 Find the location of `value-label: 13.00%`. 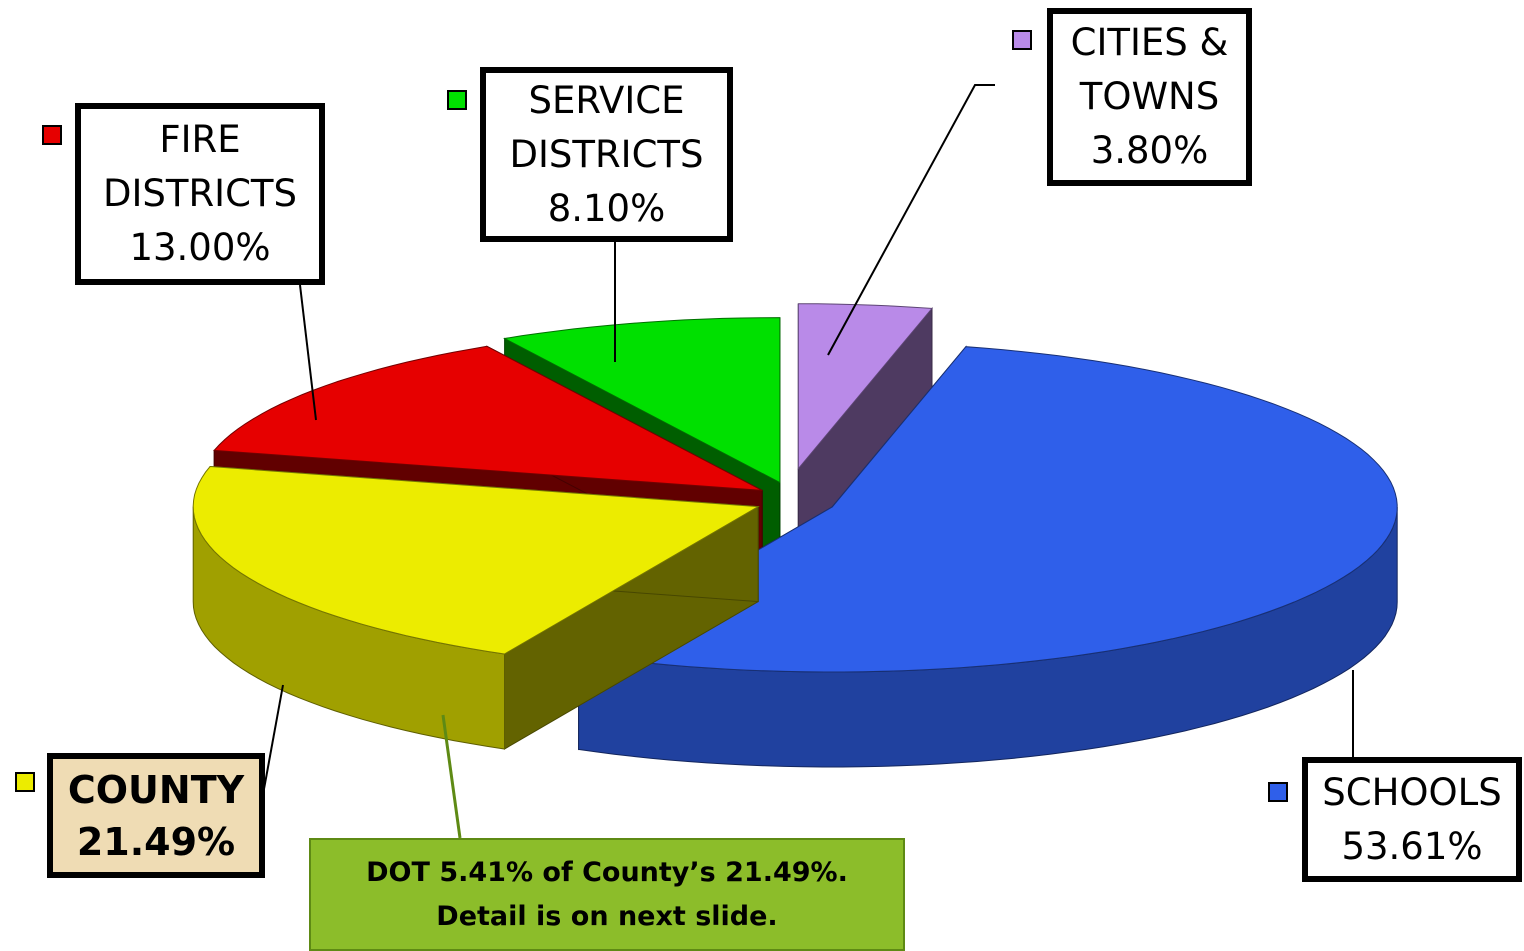

value-label: 13.00% is located at coordinates (200, 247).